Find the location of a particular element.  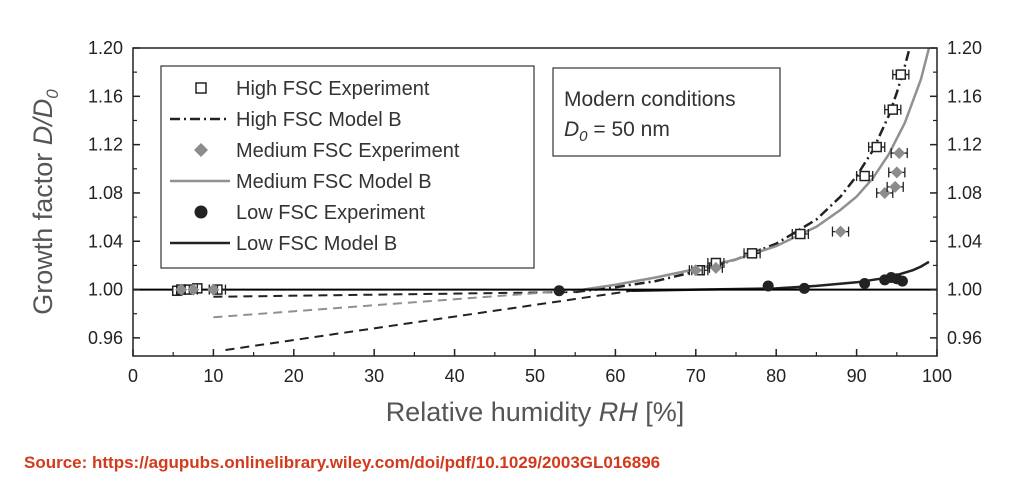

legend-marker-circle is located at coordinates (201, 212).